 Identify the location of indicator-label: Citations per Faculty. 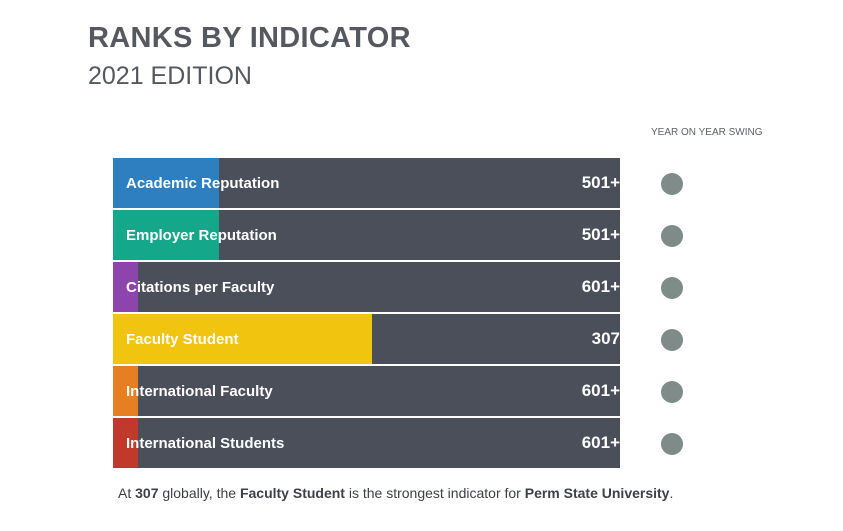
(200, 287).